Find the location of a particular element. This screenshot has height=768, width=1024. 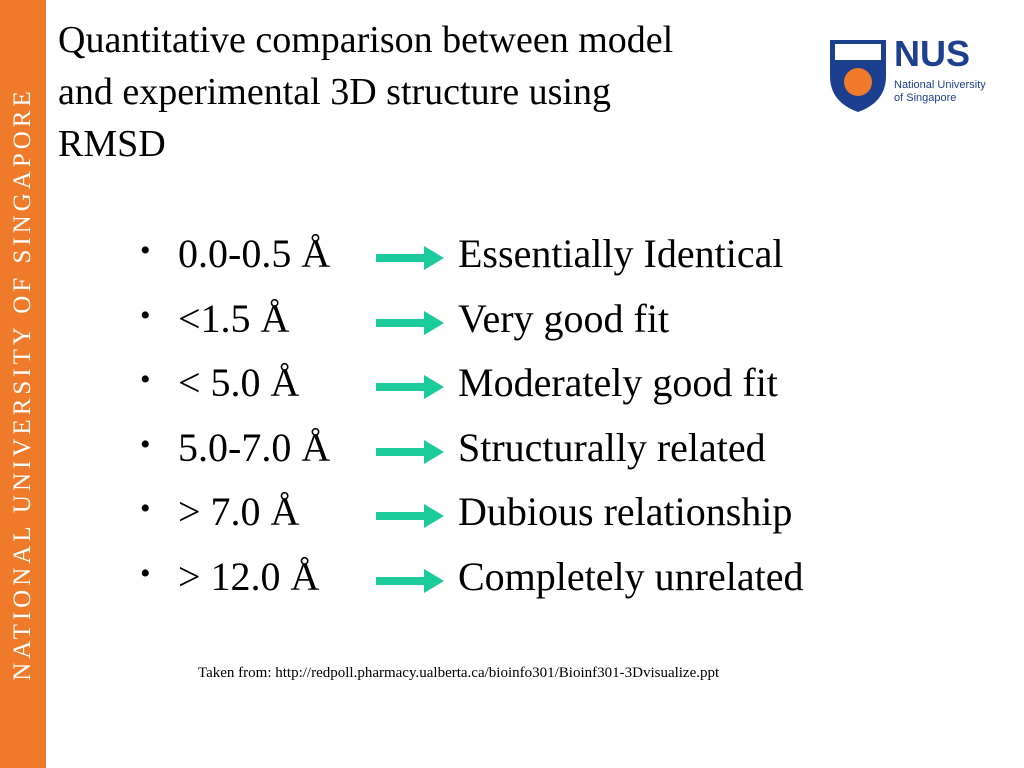

logo: NUS National University of Singapore is located at coordinates (908, 74).